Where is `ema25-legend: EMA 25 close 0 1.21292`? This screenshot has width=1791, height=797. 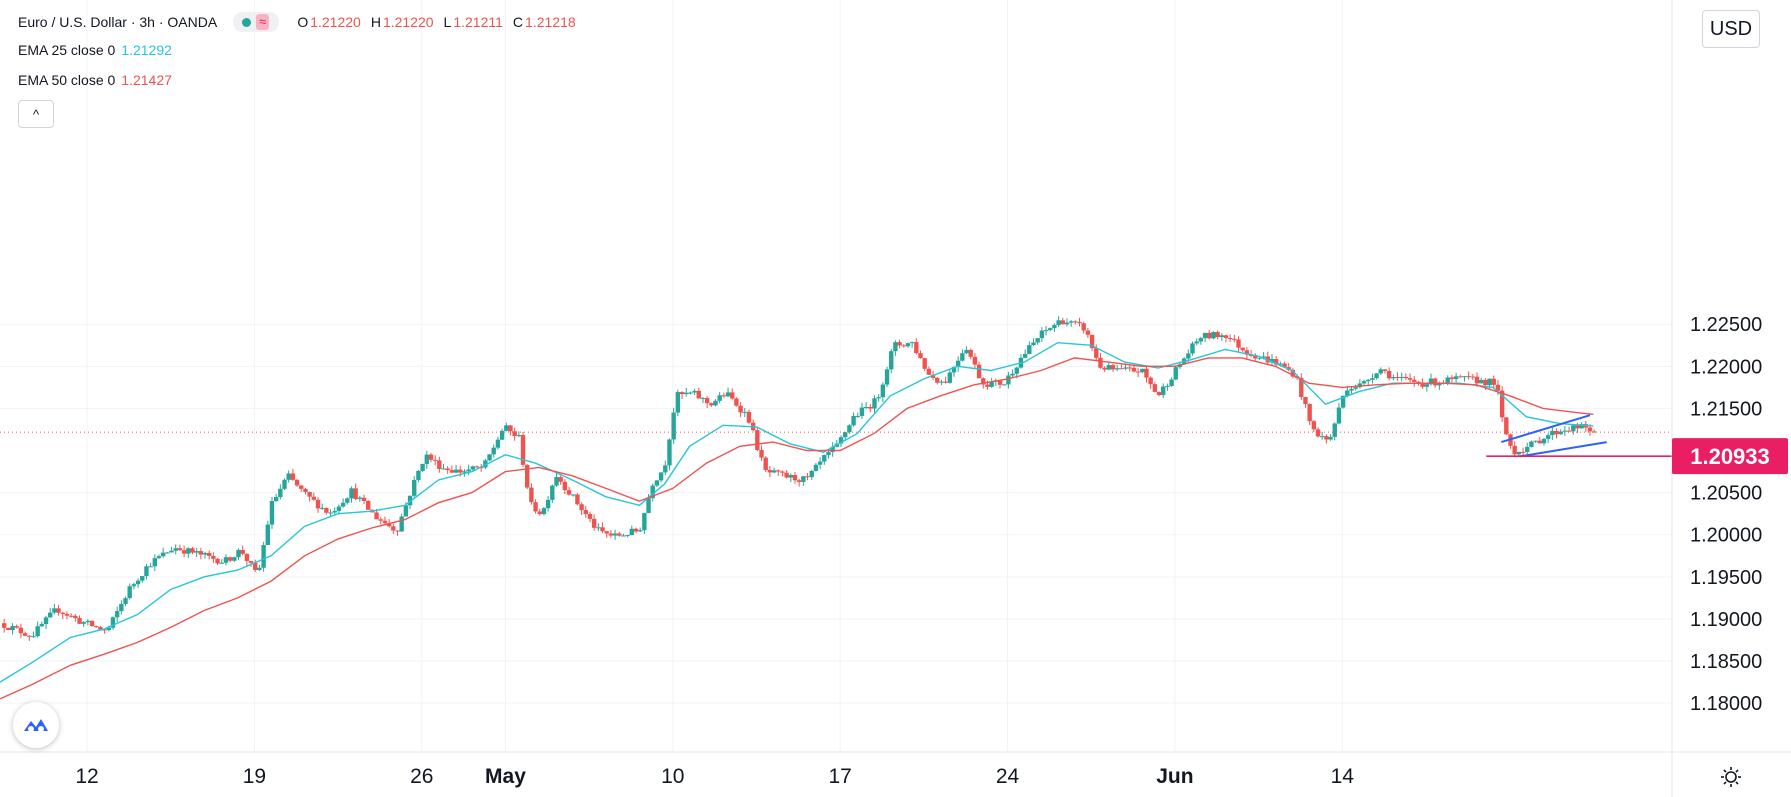 ema25-legend: EMA 25 close 0 1.21292 is located at coordinates (98, 50).